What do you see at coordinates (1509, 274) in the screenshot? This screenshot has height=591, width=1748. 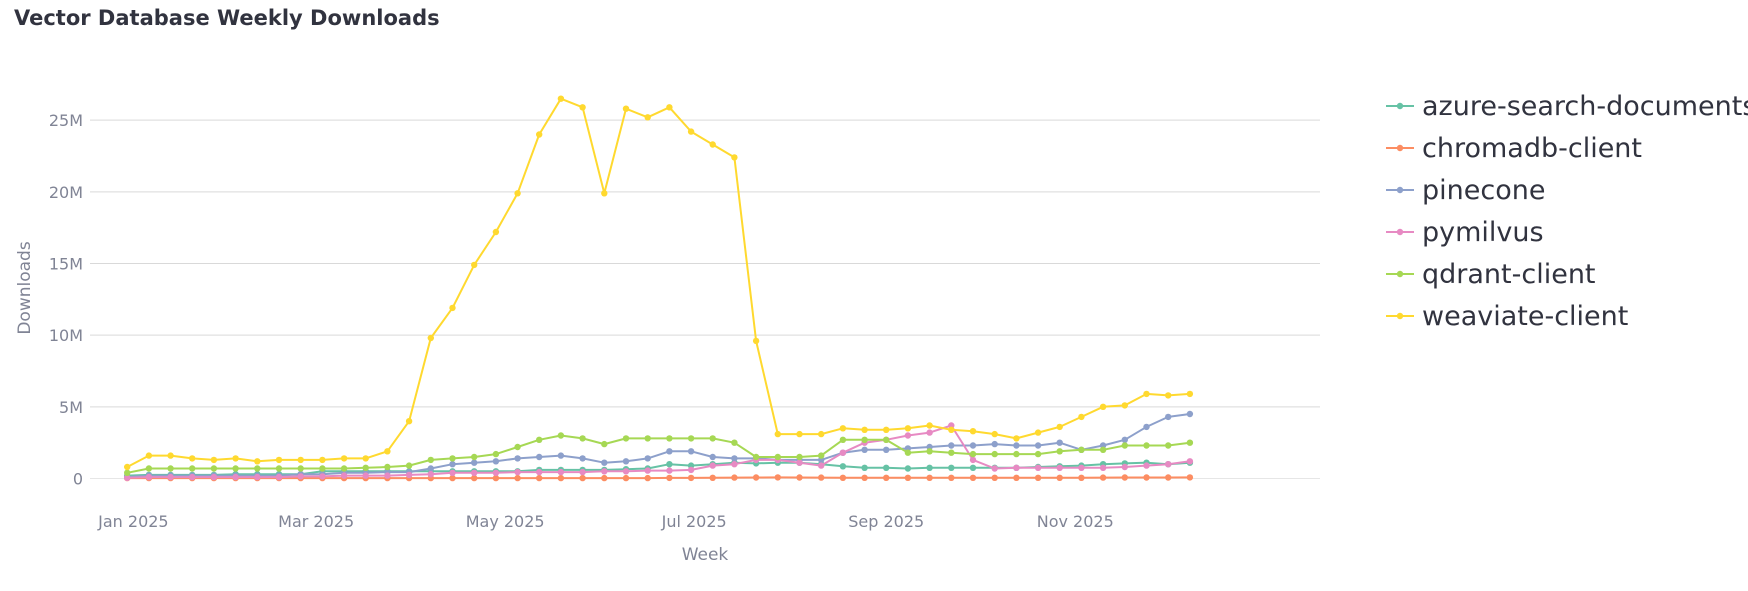 I see `legend-label: qdrant-client` at bounding box center [1509, 274].